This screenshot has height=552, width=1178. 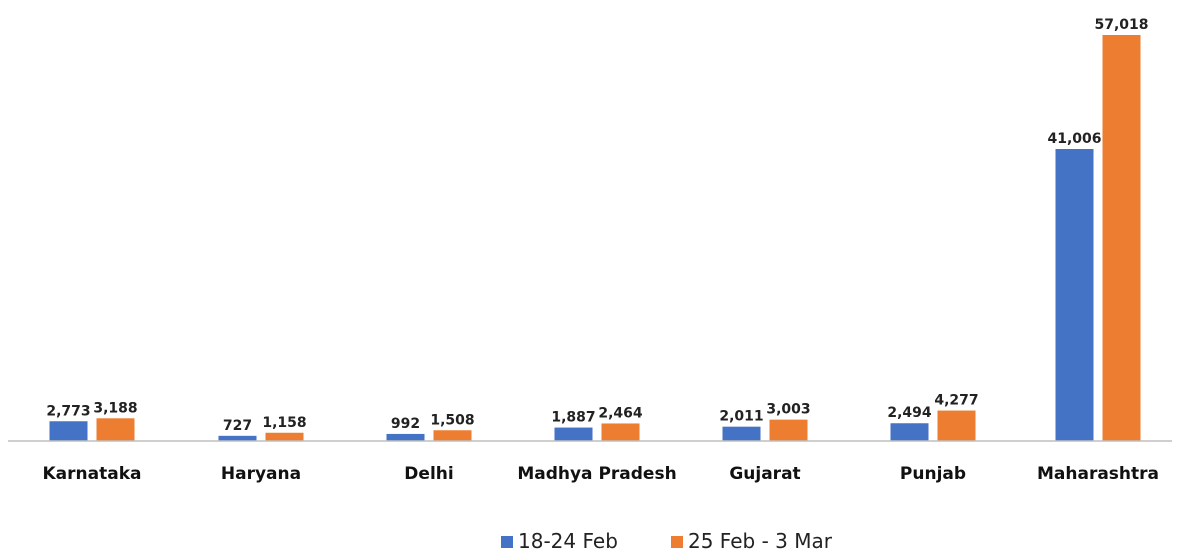 What do you see at coordinates (428, 474) in the screenshot?
I see `category-label-delhi: Delhi` at bounding box center [428, 474].